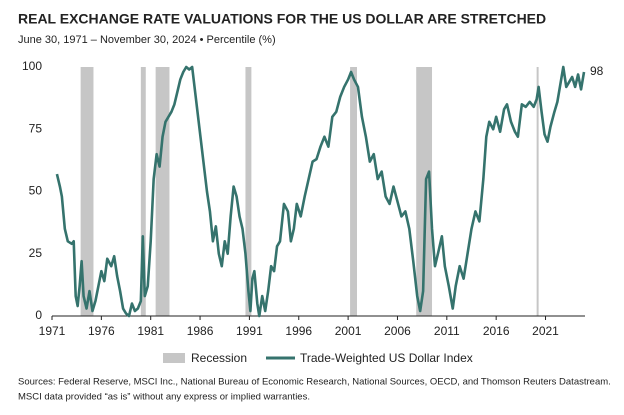 The height and width of the screenshot is (415, 624). Describe the element at coordinates (101, 331) in the screenshot. I see `x-tick-label: 1976` at that location.